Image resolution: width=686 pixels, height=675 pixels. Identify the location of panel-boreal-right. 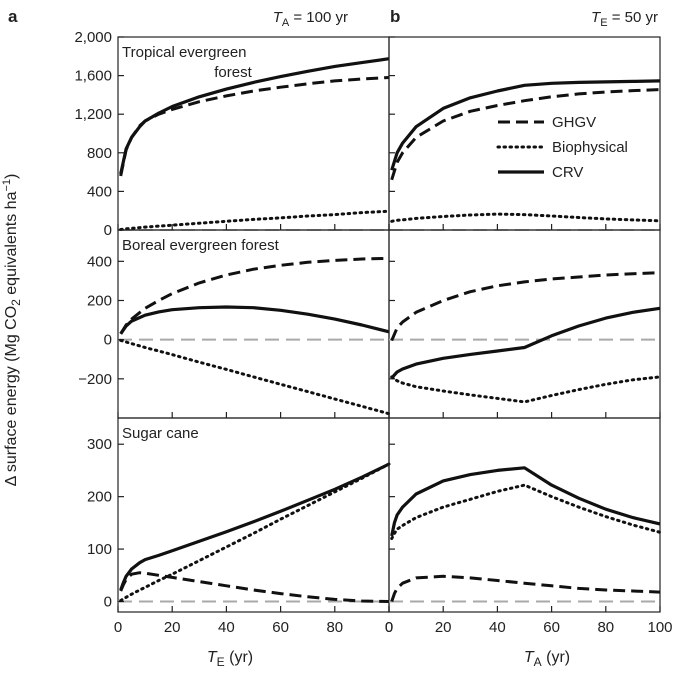
(525, 324).